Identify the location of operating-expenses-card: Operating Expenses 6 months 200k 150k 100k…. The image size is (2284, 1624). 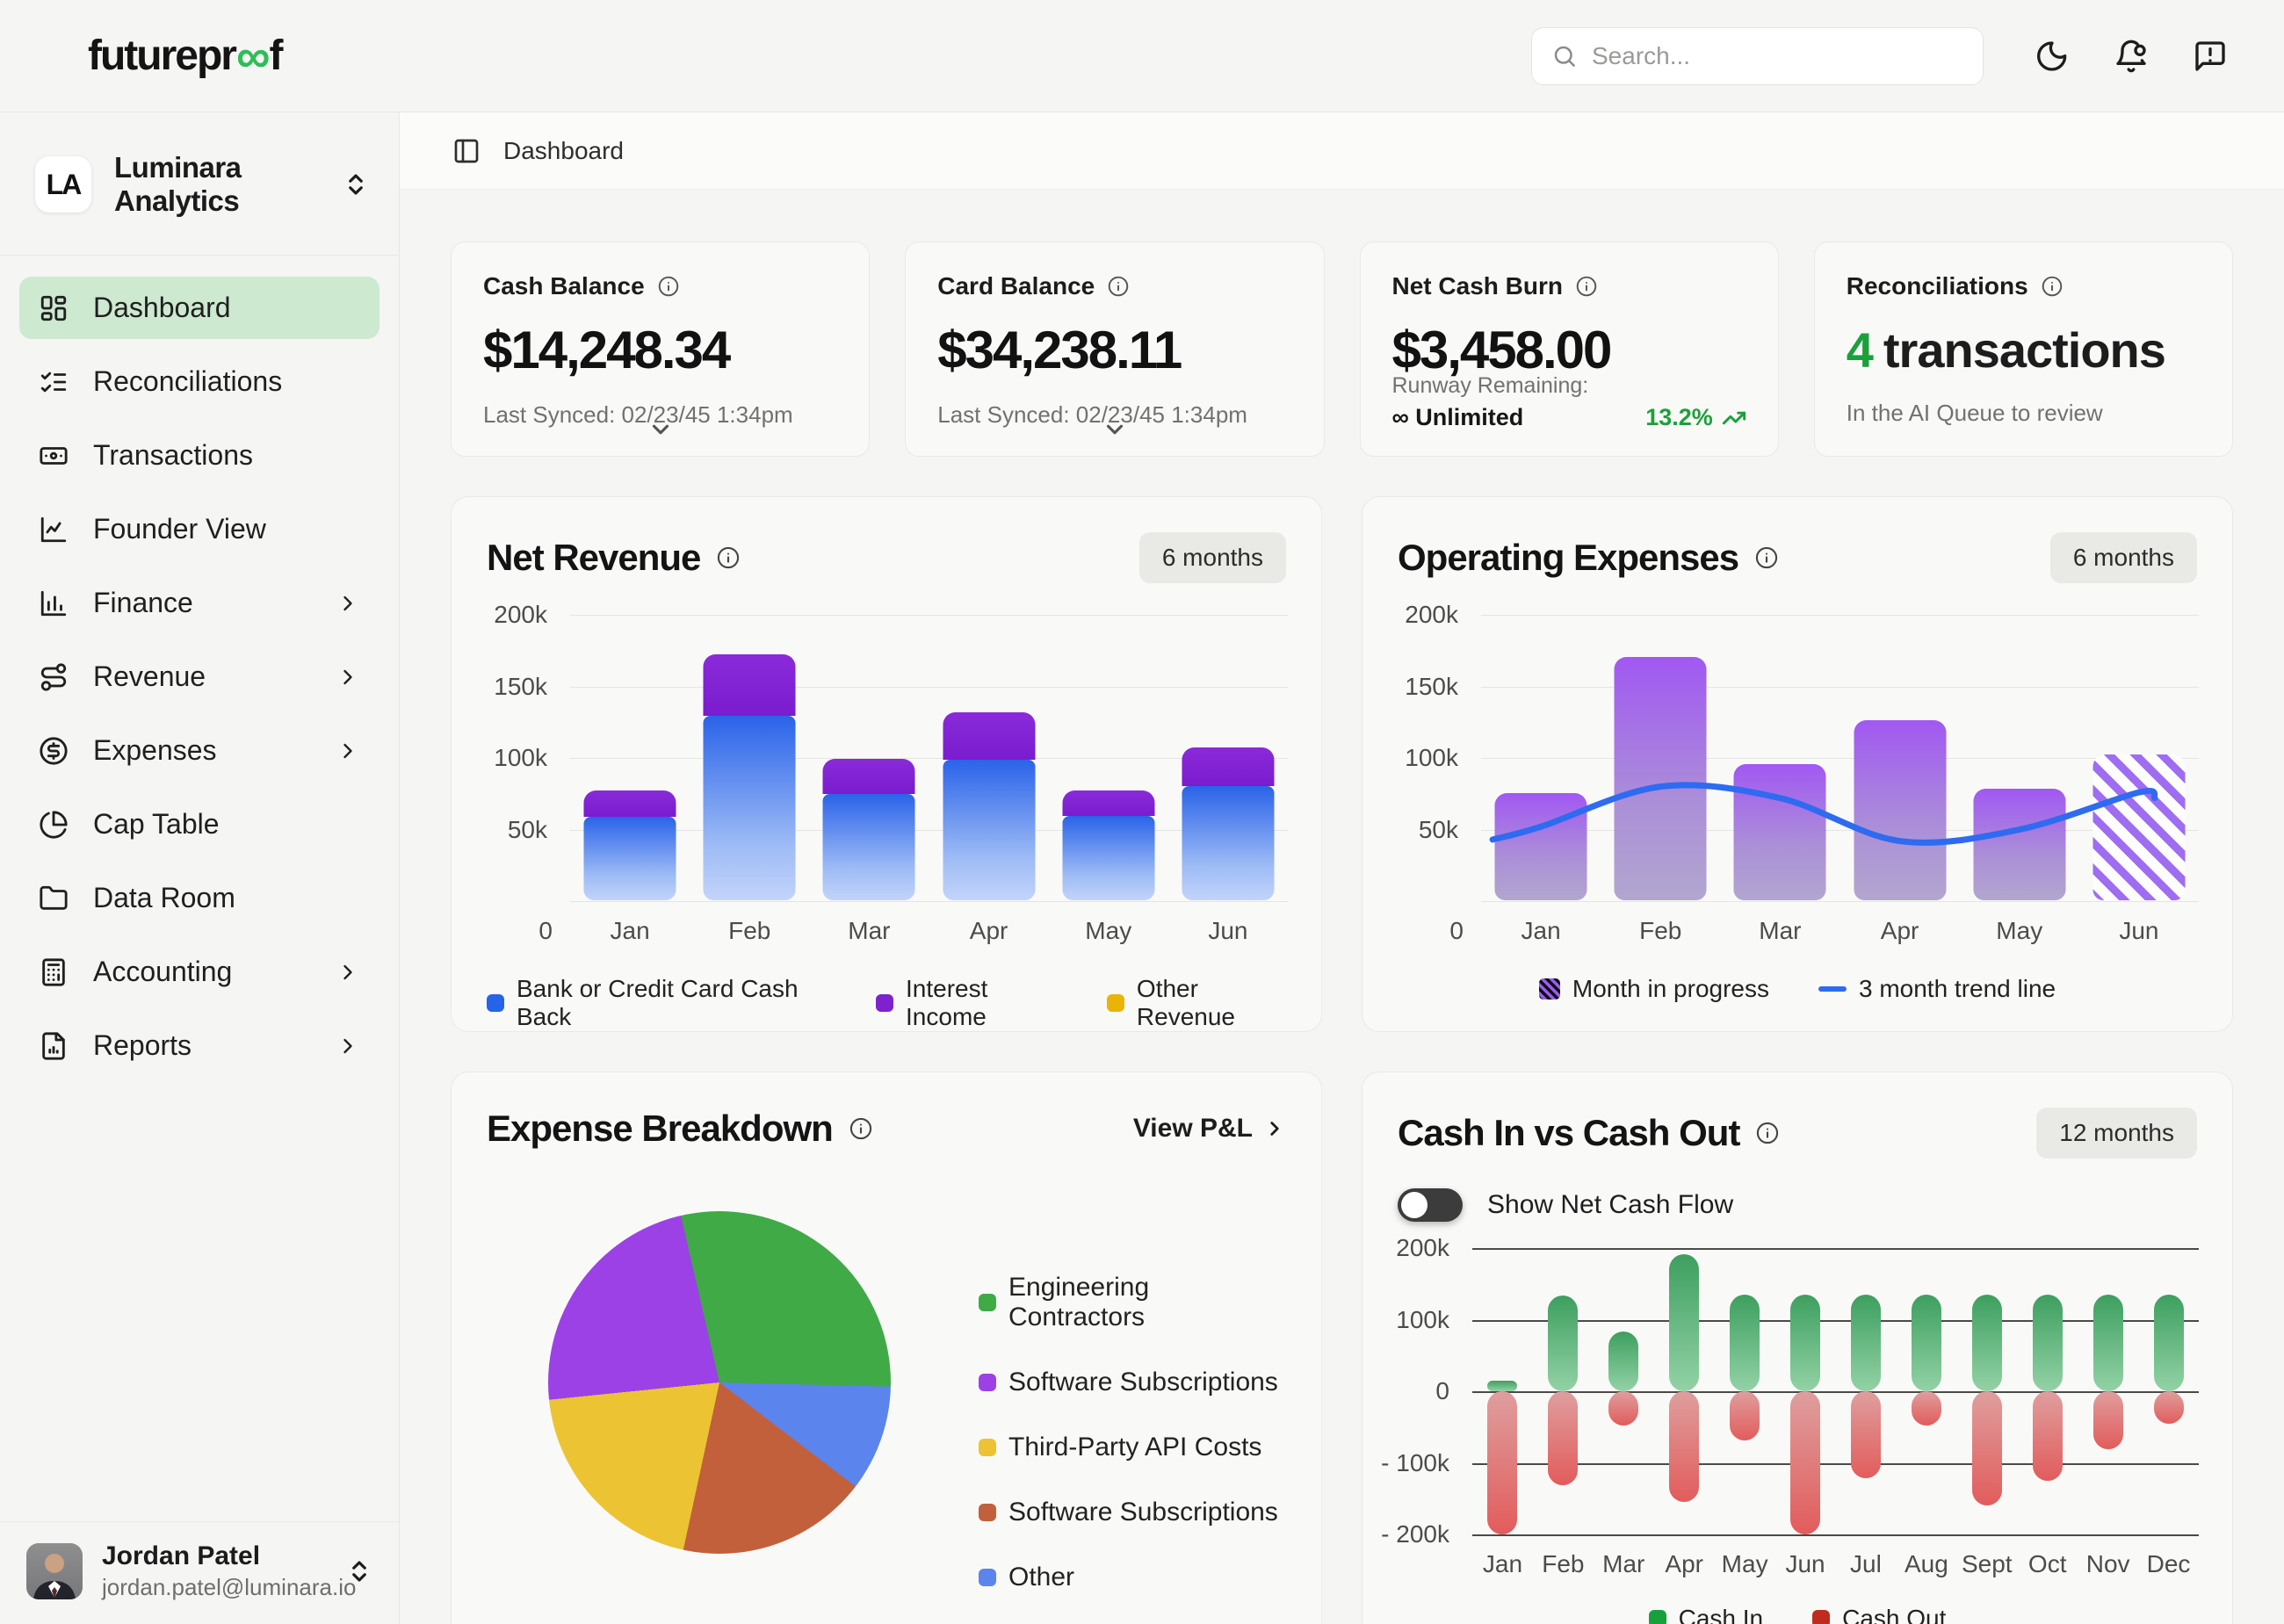
(1798, 764).